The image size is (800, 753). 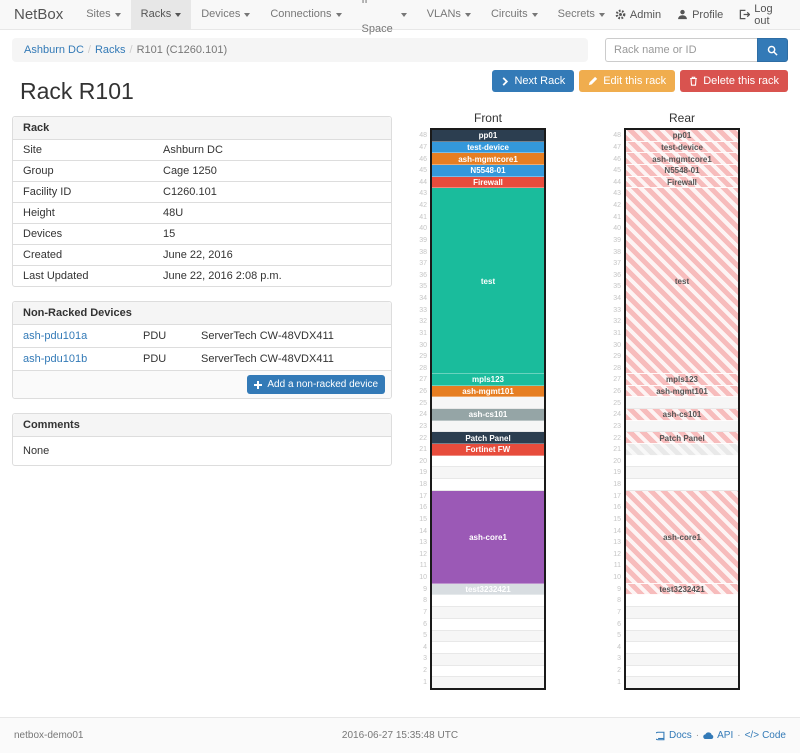 What do you see at coordinates (272, 192) in the screenshot?
I see `detail-value: C1260.101` at bounding box center [272, 192].